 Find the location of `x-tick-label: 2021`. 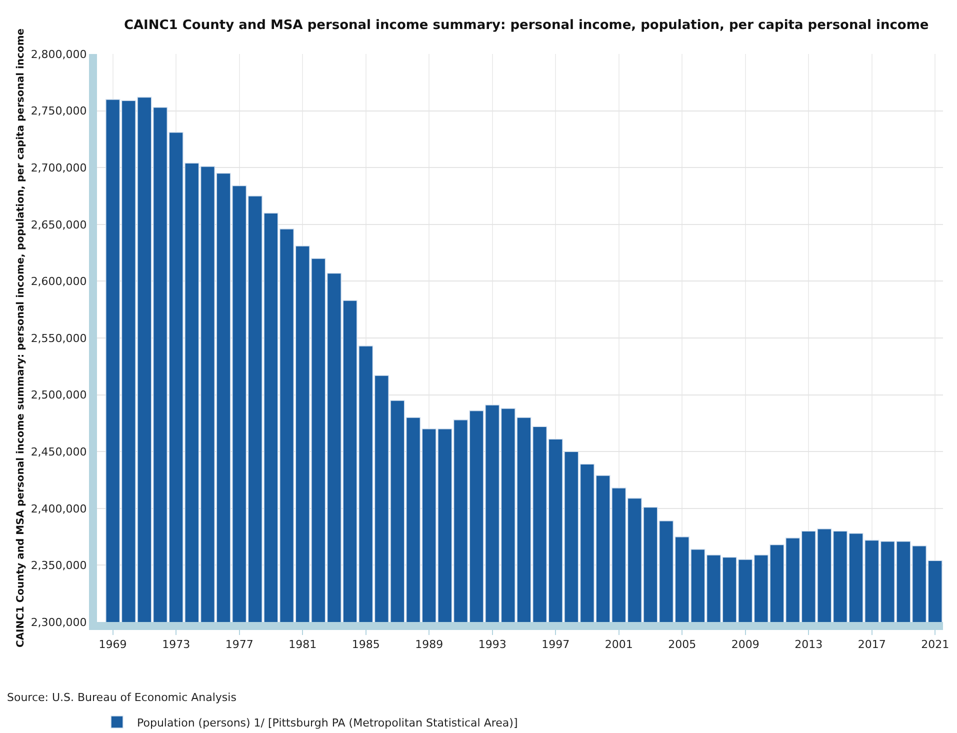

x-tick-label: 2021 is located at coordinates (935, 645).